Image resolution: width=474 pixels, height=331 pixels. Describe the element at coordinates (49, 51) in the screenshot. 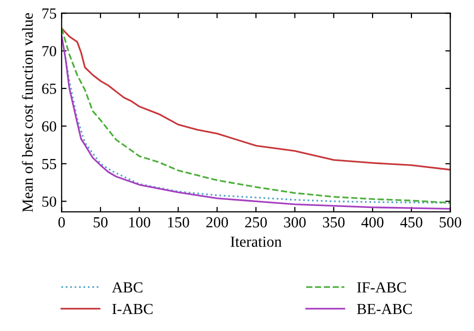

I see `y-tick-label: 70` at that location.